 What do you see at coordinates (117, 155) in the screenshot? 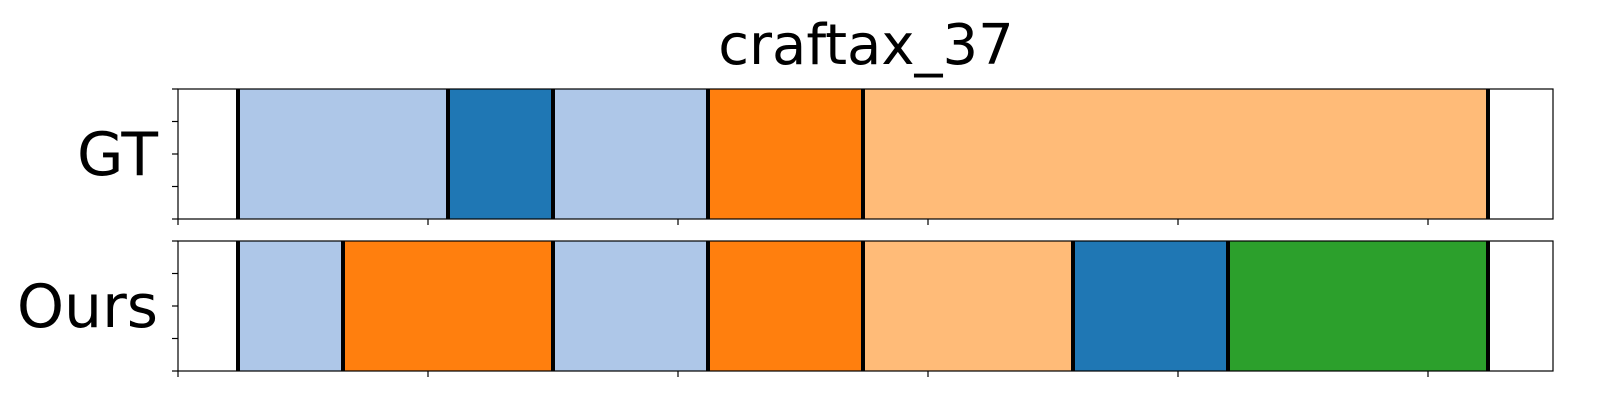
I see `row-label-gt: GT` at bounding box center [117, 155].